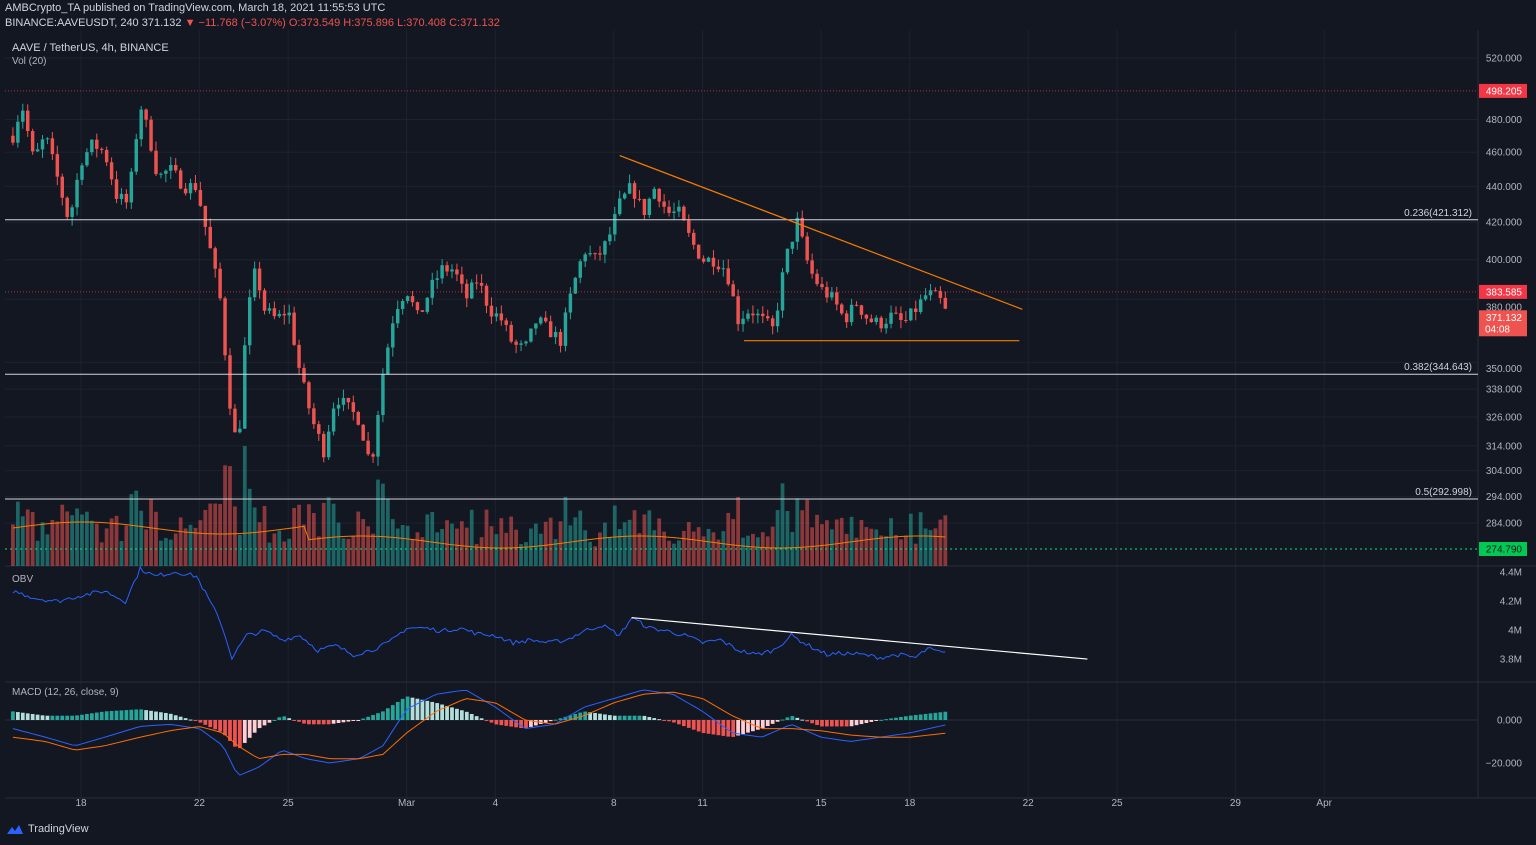 The width and height of the screenshot is (1536, 845). I want to click on price-tick: 520.000, so click(1504, 59).